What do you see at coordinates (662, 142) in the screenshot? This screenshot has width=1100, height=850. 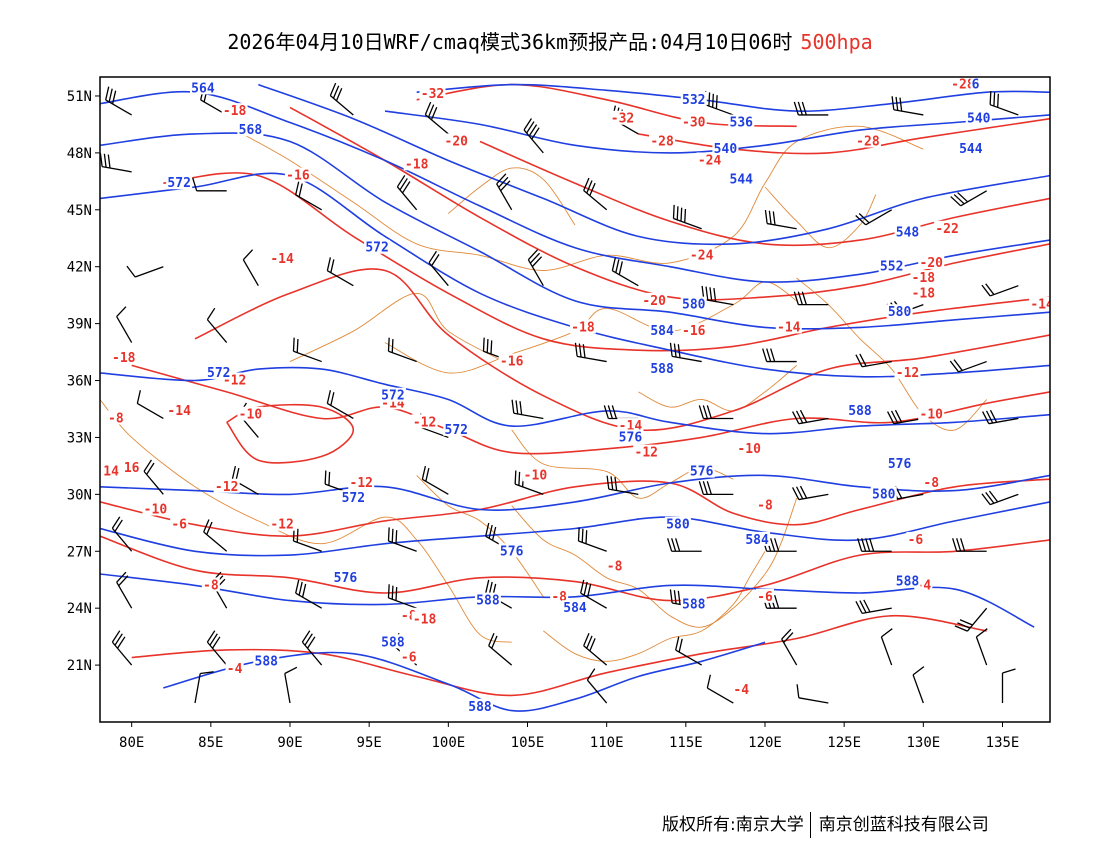 I see `temperature-label: -28` at bounding box center [662, 142].